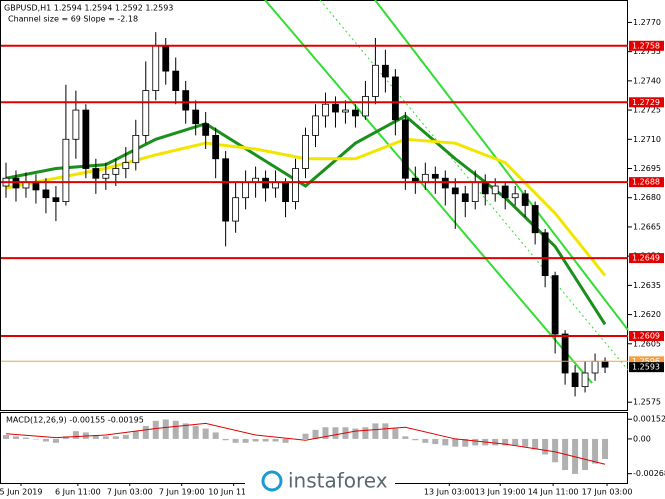 The image size is (665, 499). What do you see at coordinates (130, 492) in the screenshot?
I see `x-tick-label: 7 Jun 03:00` at bounding box center [130, 492].